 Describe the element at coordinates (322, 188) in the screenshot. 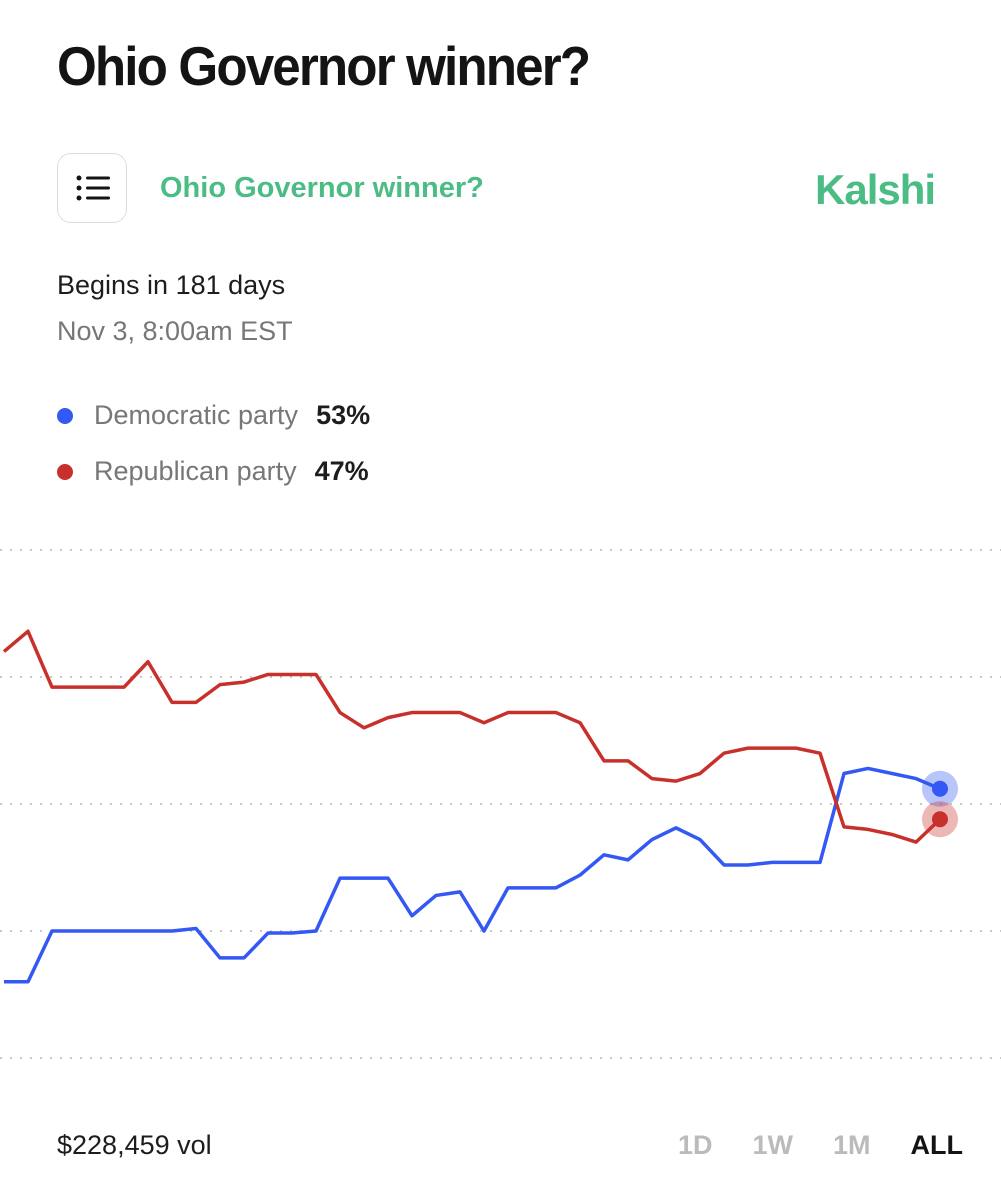

I see `market-link: Ohio Governor winner?` at that location.